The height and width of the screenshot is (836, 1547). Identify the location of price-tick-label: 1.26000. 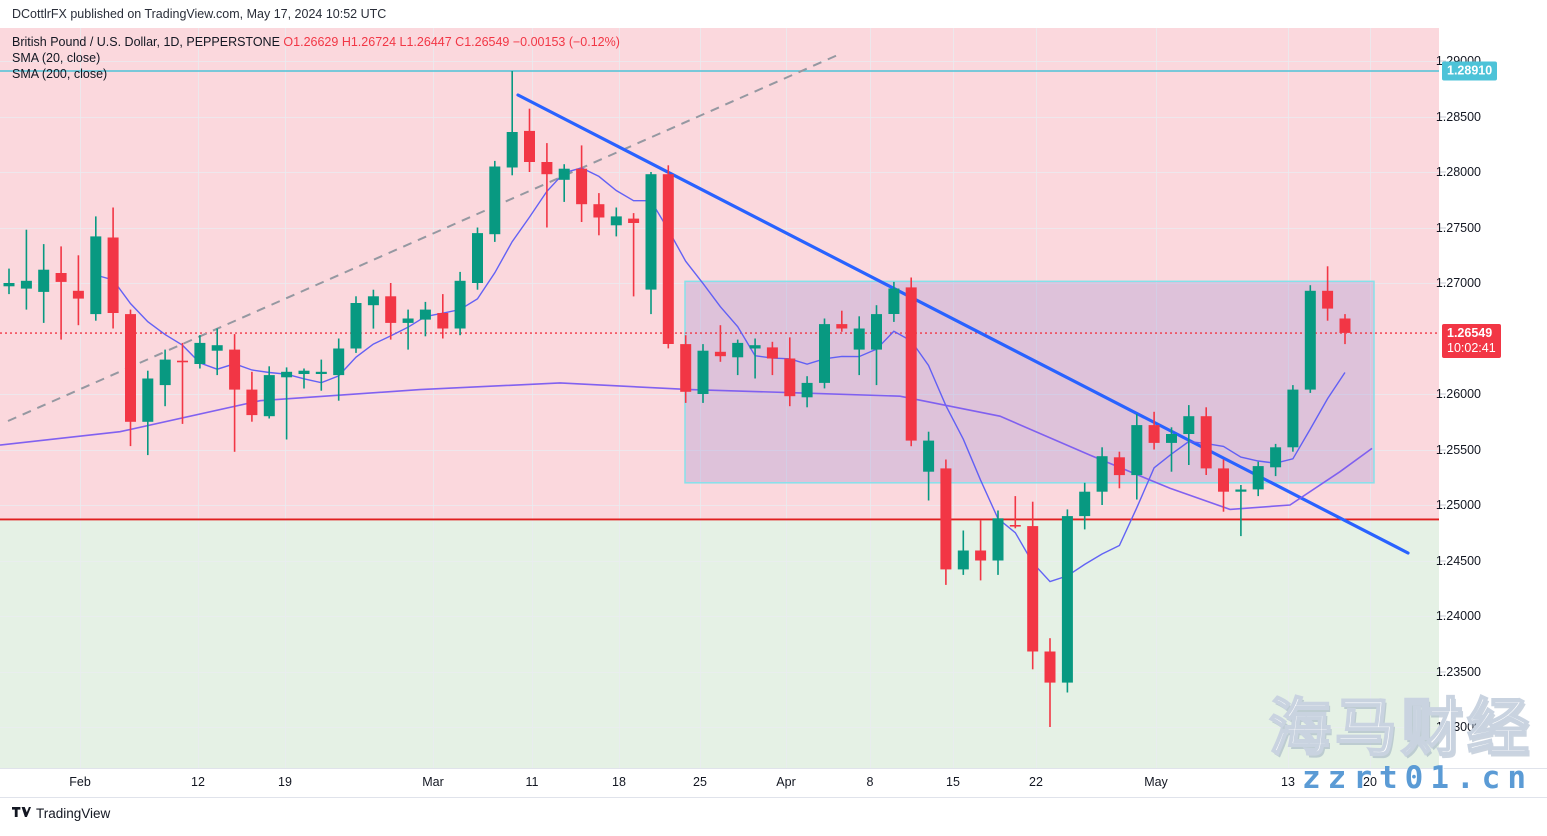
(1458, 394).